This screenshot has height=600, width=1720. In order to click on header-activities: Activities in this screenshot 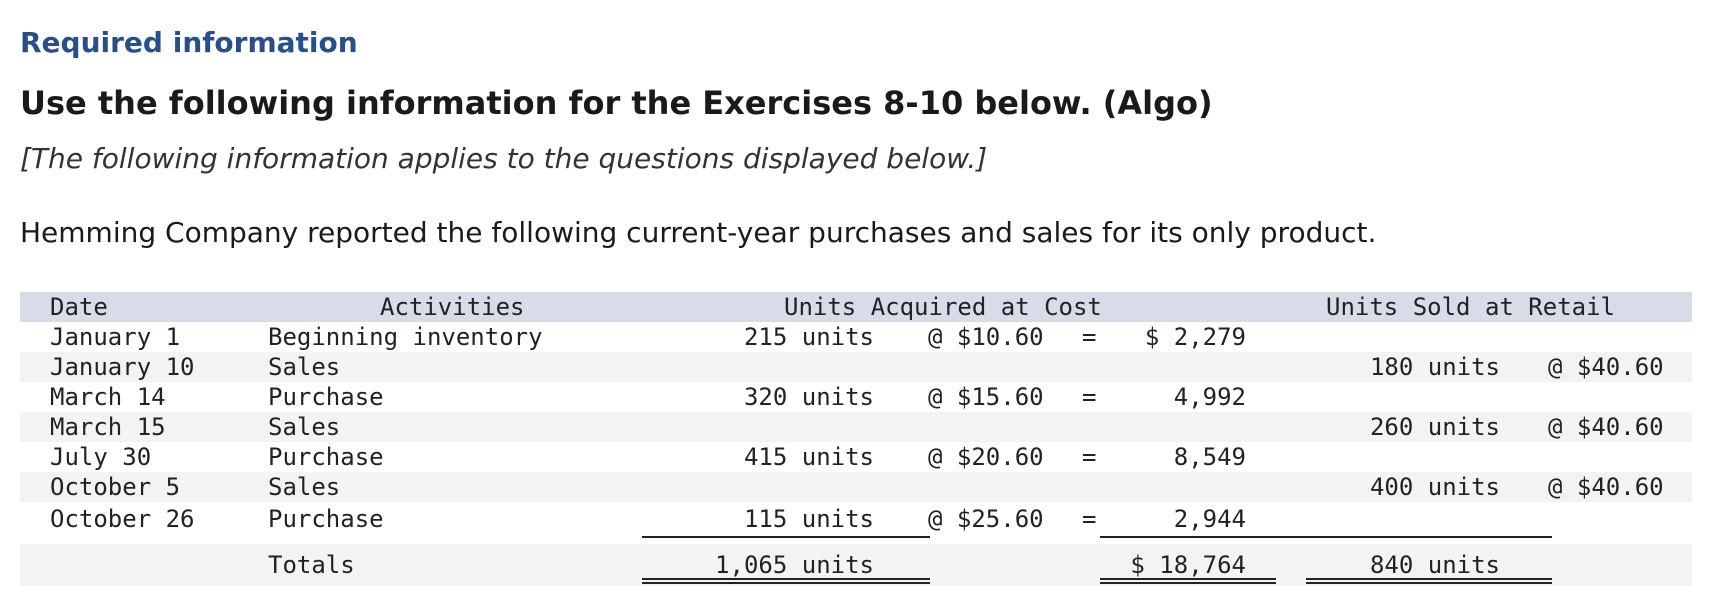, I will do `click(452, 307)`.